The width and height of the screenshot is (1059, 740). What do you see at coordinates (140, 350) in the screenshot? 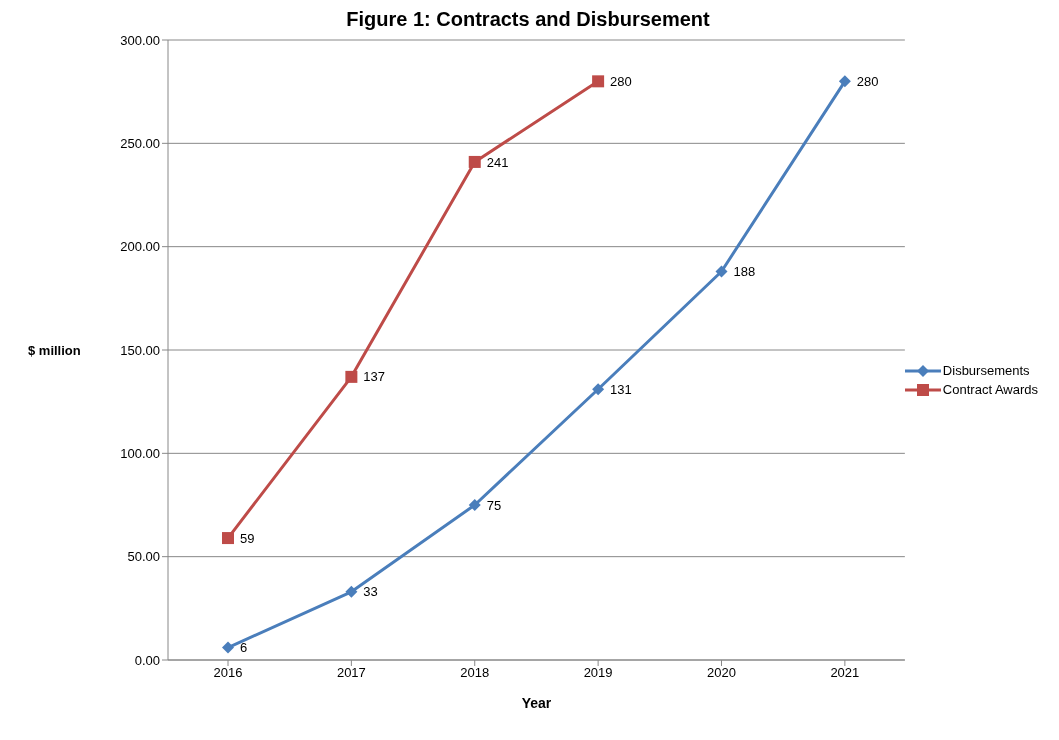
I see `y-tick-label: 150.00` at bounding box center [140, 350].